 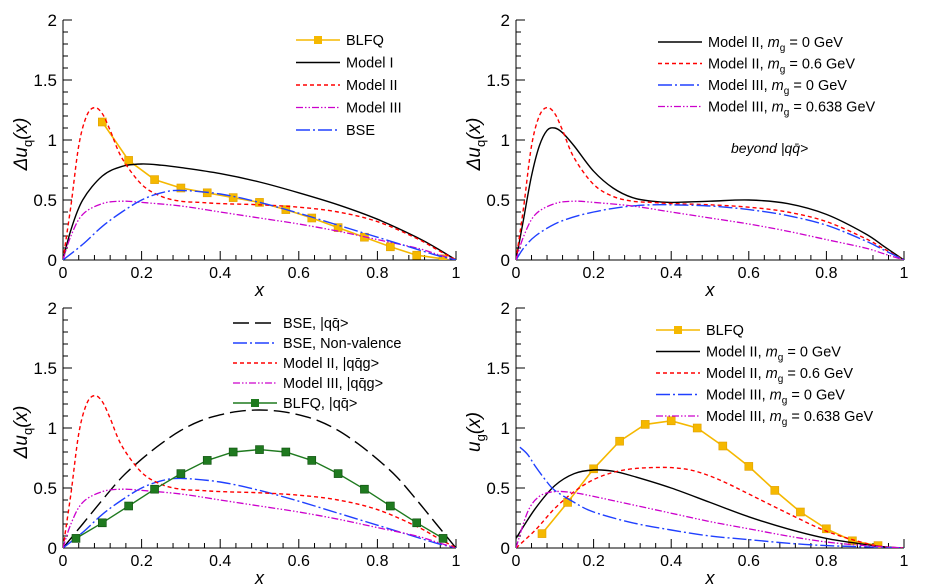 What do you see at coordinates (320, 404) in the screenshot?
I see `legend-label-4: BLFQ, |qq̄>` at bounding box center [320, 404].